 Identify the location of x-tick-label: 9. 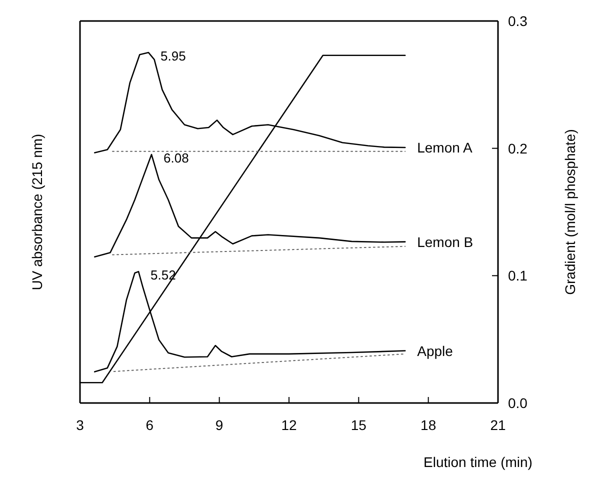
(219, 425).